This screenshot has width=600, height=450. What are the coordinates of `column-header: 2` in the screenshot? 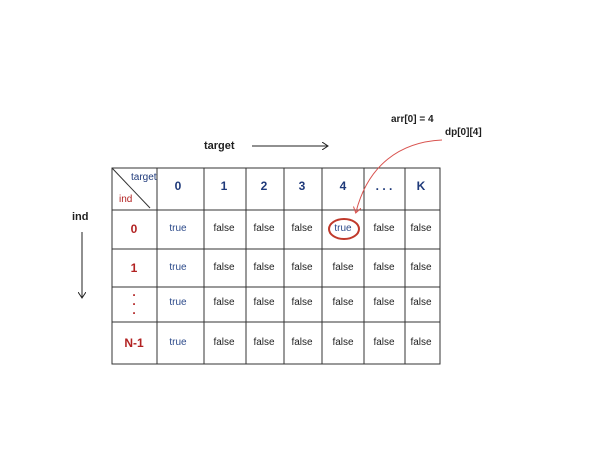 It's located at (264, 186).